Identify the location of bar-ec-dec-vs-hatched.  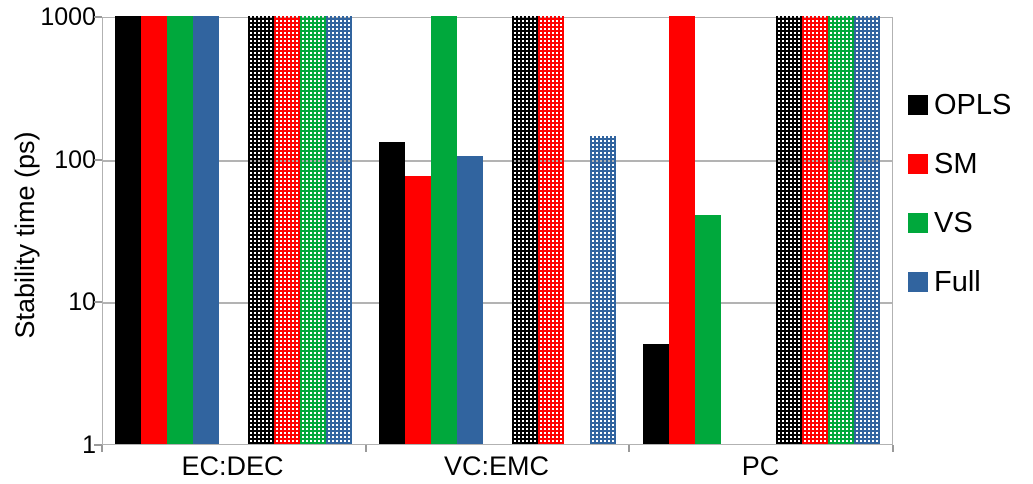
(313, 230).